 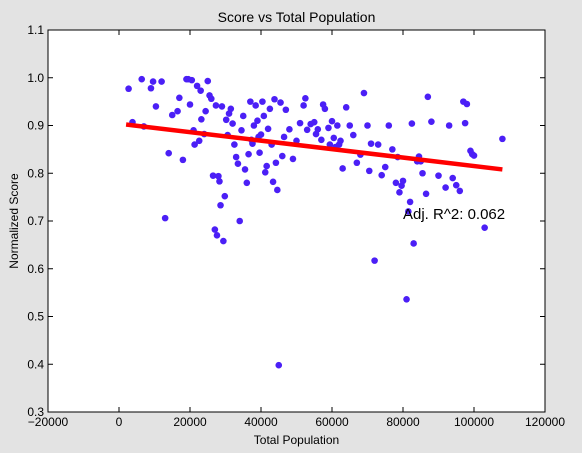 I want to click on regression-line, so click(x=314, y=147).